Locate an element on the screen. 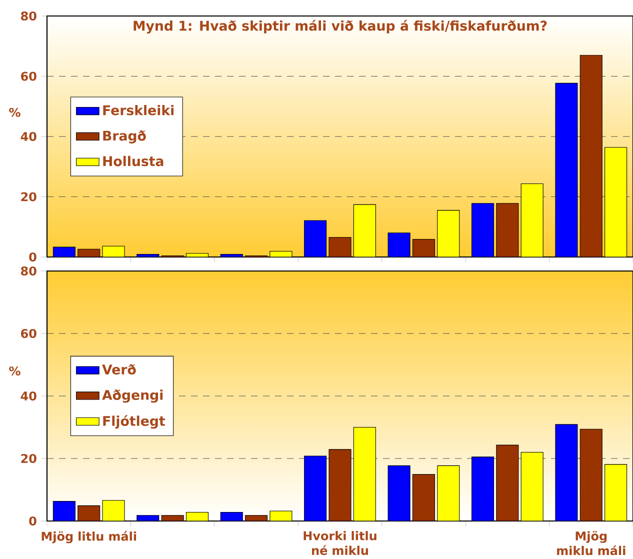  legend-label: Aðgengi is located at coordinates (132, 396).